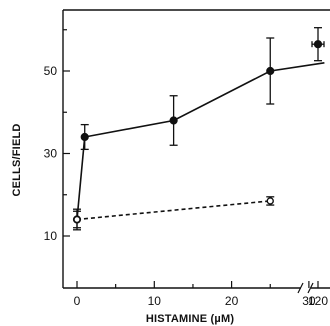 This screenshot has width=330, height=326. I want to click on y-tick-label: 30, so click(51, 154).